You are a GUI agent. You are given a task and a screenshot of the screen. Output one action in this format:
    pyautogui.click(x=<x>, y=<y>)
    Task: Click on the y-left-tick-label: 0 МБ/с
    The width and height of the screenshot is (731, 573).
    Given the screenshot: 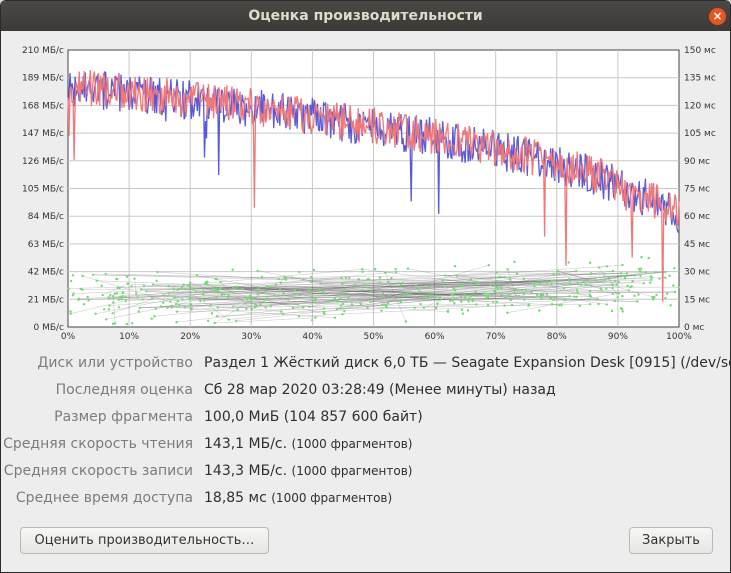 What is the action you would take?
    pyautogui.click(x=48, y=328)
    